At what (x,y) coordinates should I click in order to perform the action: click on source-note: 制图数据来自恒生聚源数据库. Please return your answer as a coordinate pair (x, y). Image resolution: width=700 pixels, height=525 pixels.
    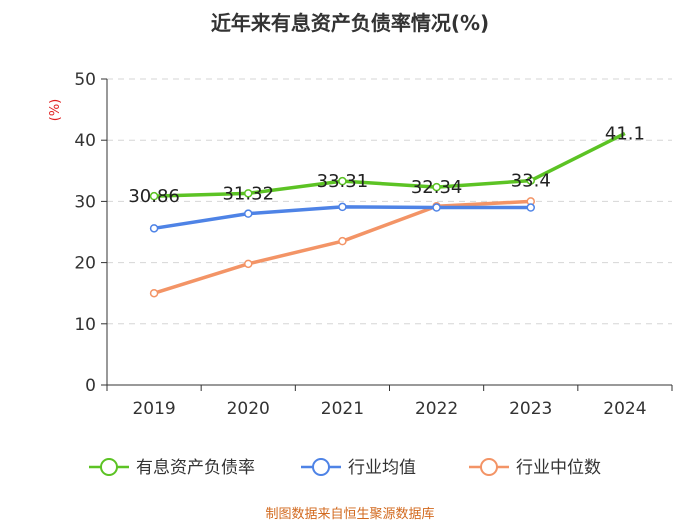
    Looking at the image, I should click on (349, 514).